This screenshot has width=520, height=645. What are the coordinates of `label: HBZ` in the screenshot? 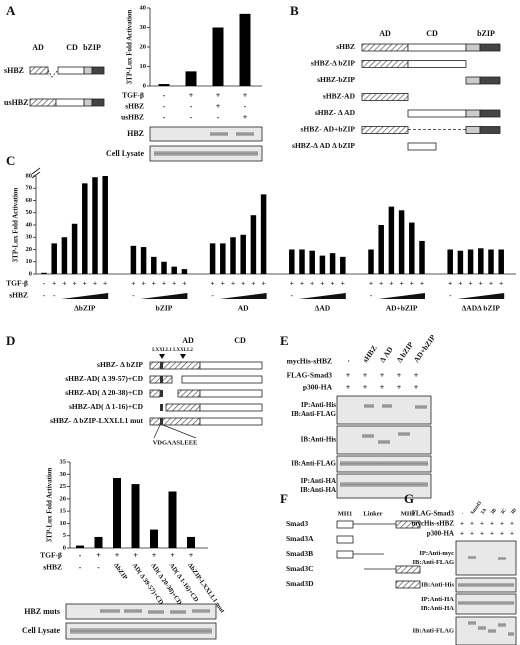 It's located at (135, 133).